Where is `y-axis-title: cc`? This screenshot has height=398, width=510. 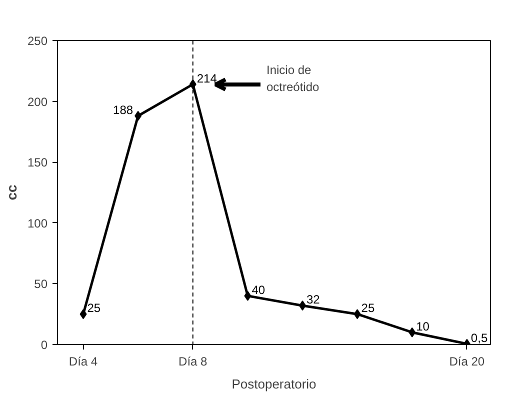
y-axis-title: cc is located at coordinates (11, 192).